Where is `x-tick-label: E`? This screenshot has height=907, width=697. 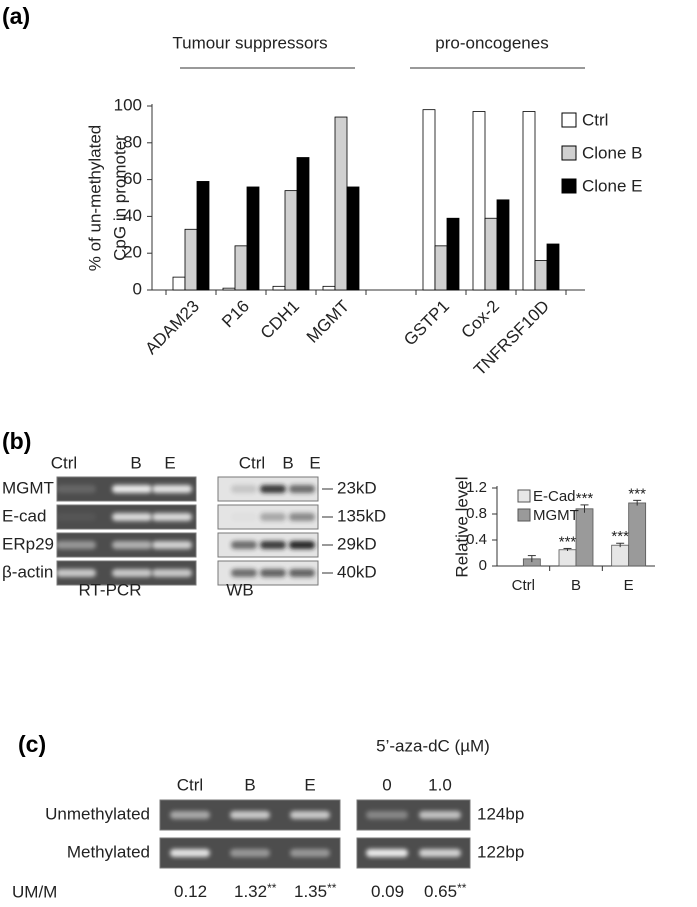 x-tick-label: E is located at coordinates (629, 585).